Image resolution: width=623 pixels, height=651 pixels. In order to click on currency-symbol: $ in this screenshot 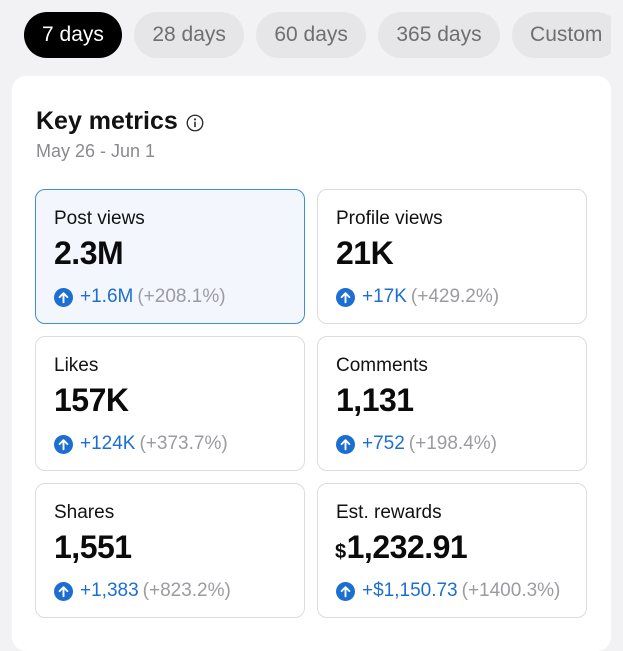, I will do `click(340, 552)`.